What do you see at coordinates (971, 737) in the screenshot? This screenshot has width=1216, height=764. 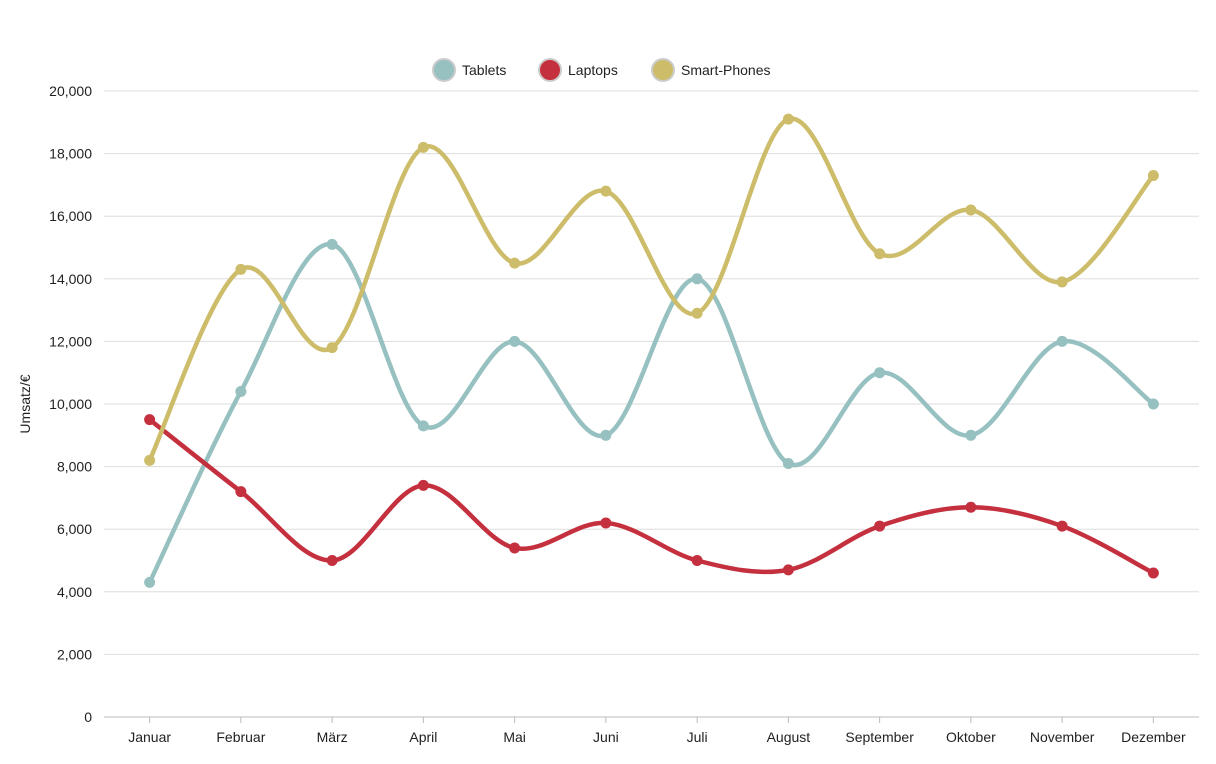 I see `x-tick-label: Oktober` at bounding box center [971, 737].